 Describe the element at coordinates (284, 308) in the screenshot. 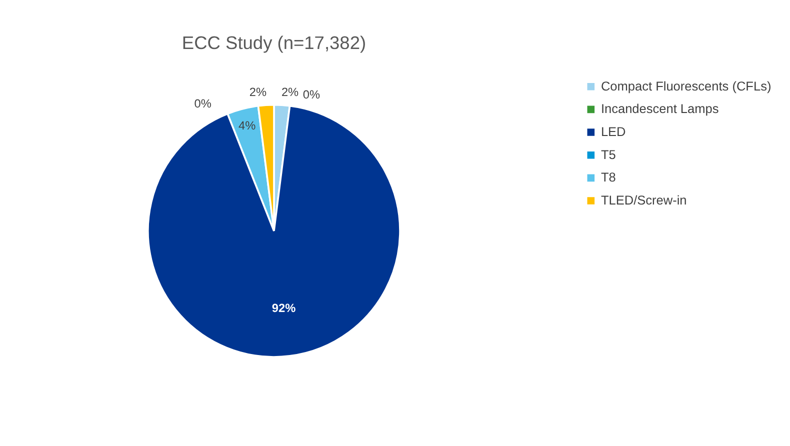

I see `data-label: 92%` at that location.